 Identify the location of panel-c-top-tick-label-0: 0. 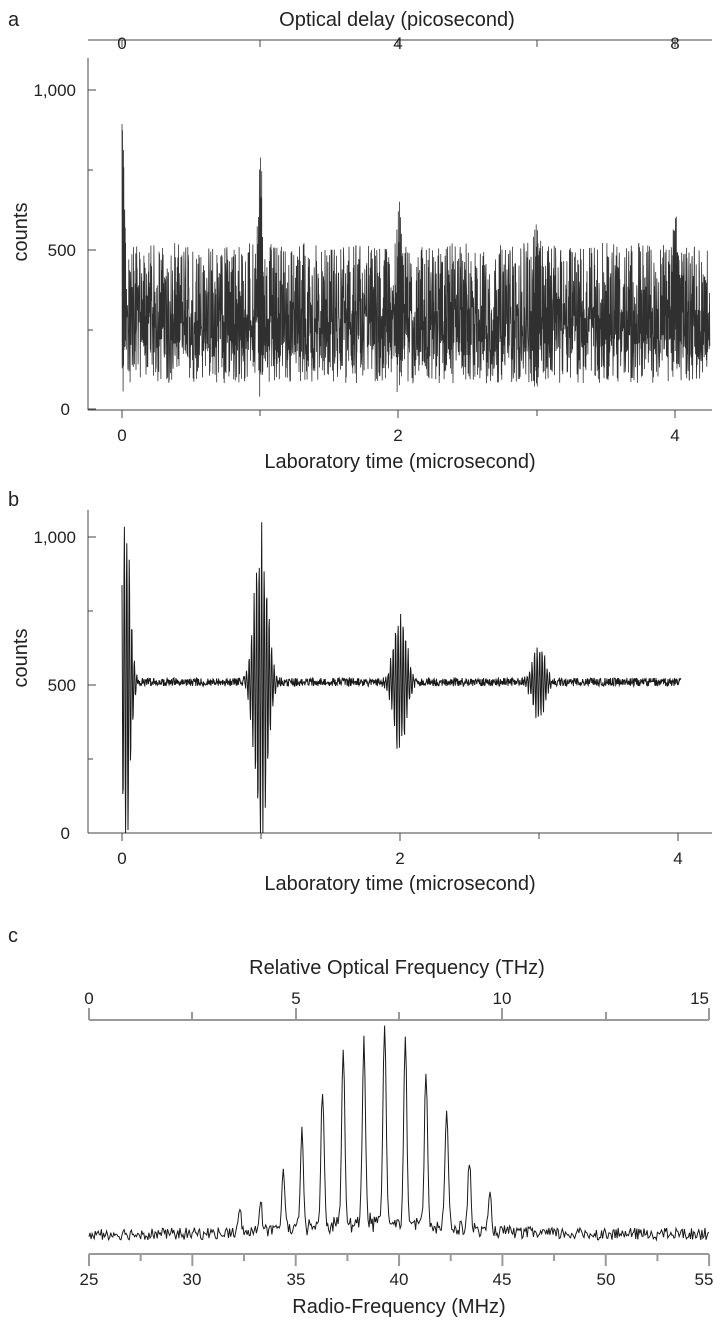
(88, 998).